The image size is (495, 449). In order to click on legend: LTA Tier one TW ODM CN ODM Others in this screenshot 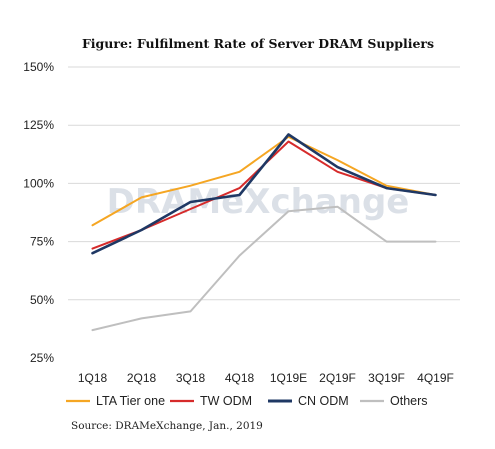, I will do `click(247, 401)`.